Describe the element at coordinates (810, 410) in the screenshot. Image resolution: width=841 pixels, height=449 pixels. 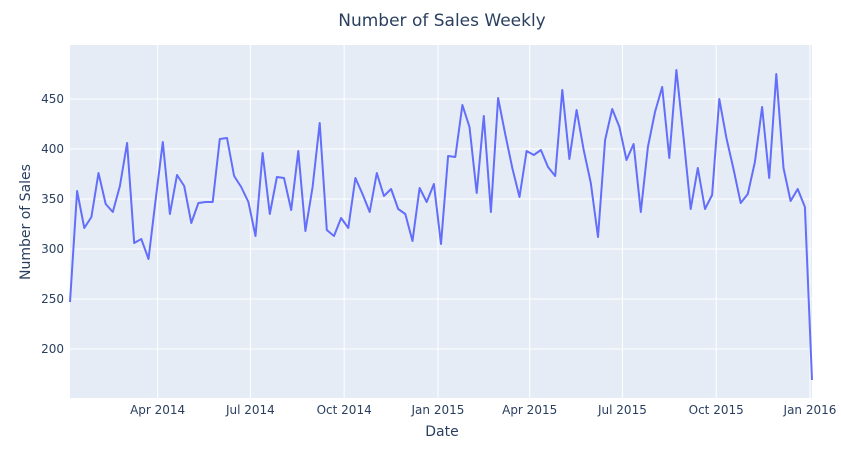
I see `x-tick-label: Jan 2016` at that location.